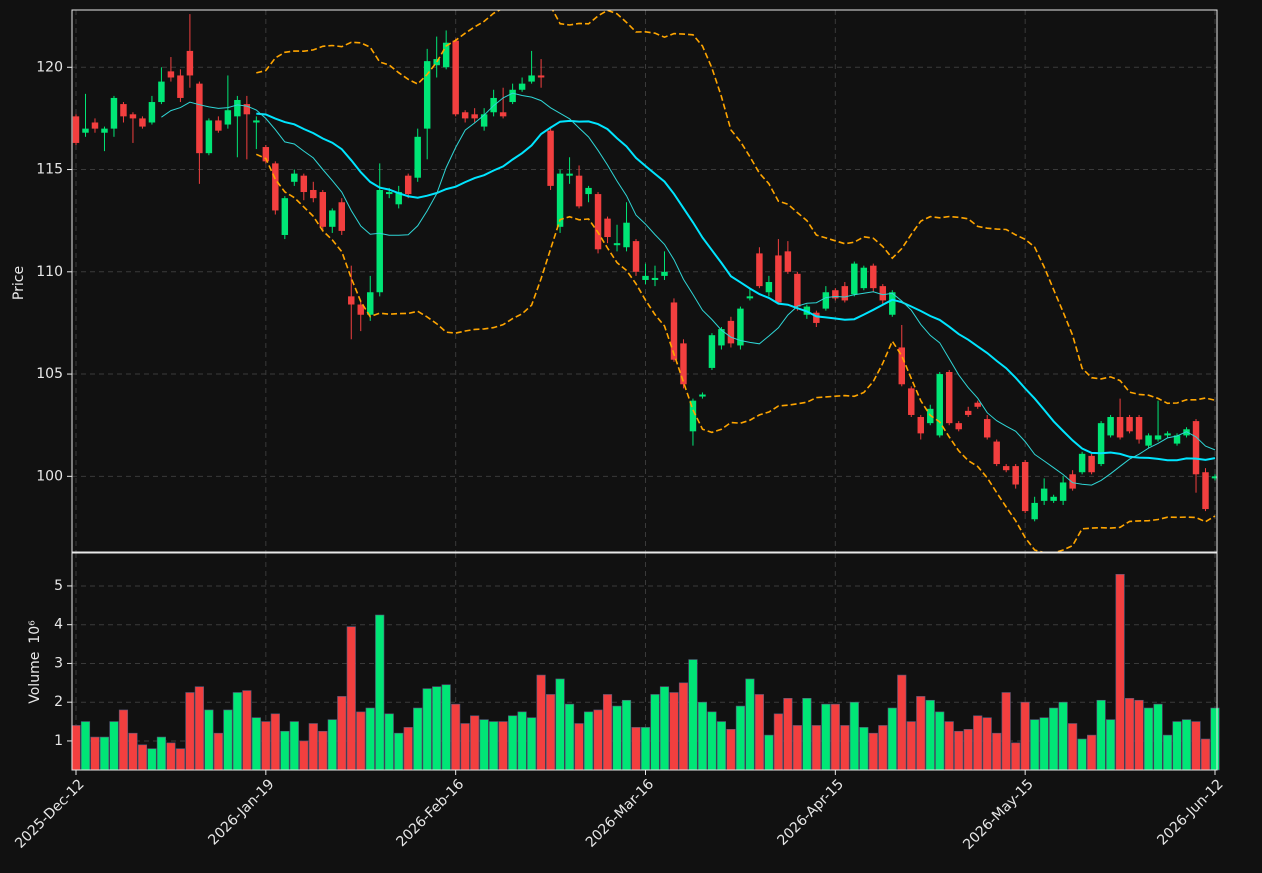 This screenshot has width=1262, height=873. Describe the element at coordinates (49, 272) in the screenshot. I see `y-tick-label: 110` at that location.